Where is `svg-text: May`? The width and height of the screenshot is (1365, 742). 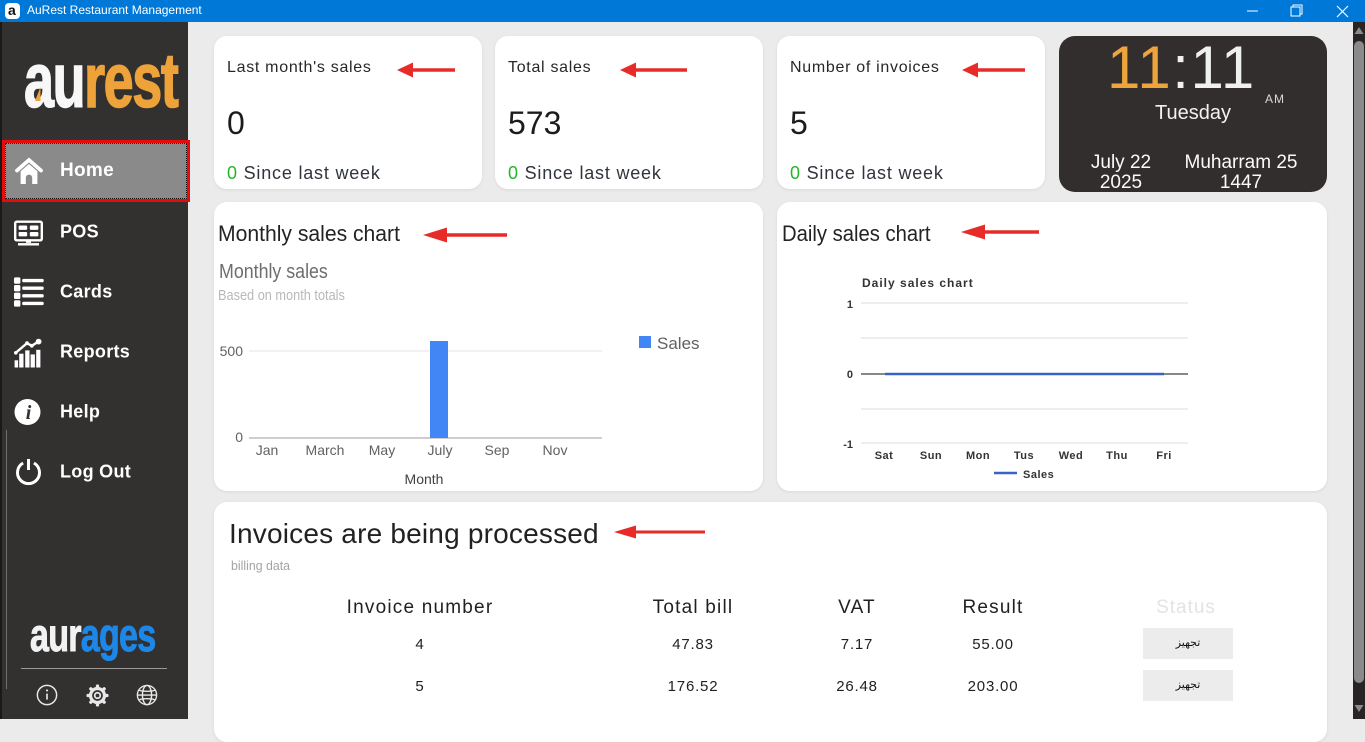
svg-text: May is located at coordinates (382, 450).